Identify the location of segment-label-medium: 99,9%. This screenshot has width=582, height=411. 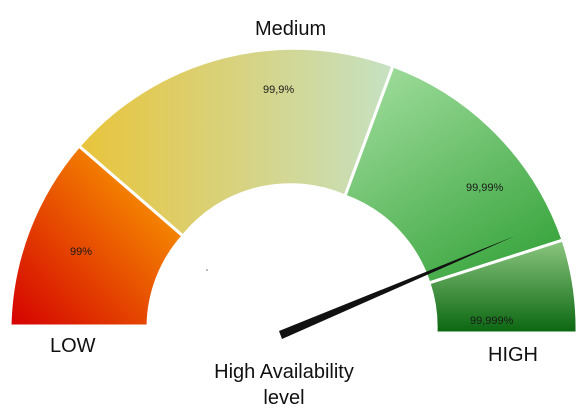
(278, 90).